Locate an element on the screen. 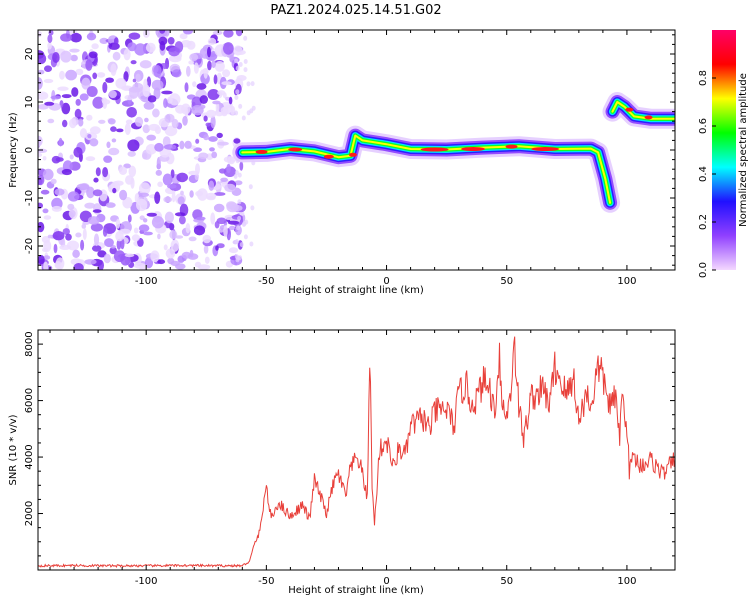 The image size is (750, 600). snr-x-axis-label: Height of straight line (km) is located at coordinates (356, 590).